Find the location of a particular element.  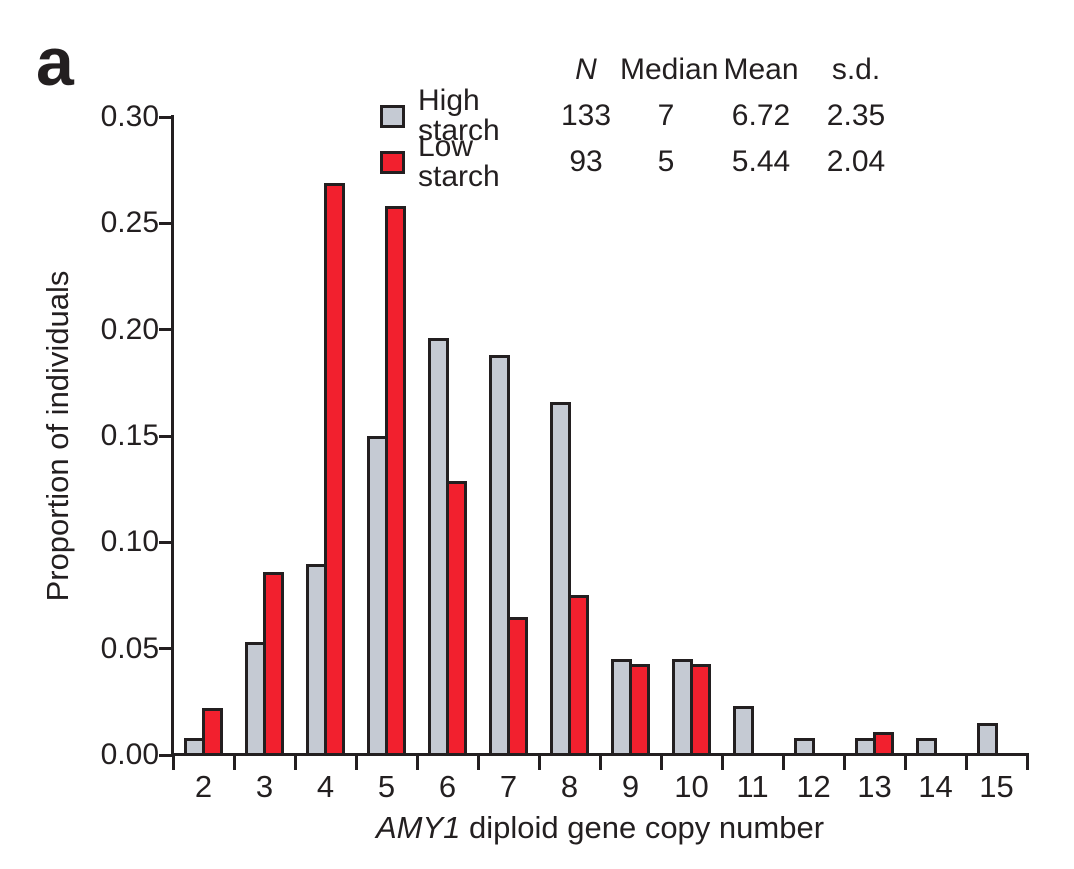

legend-header-n: N is located at coordinates (586, 69).